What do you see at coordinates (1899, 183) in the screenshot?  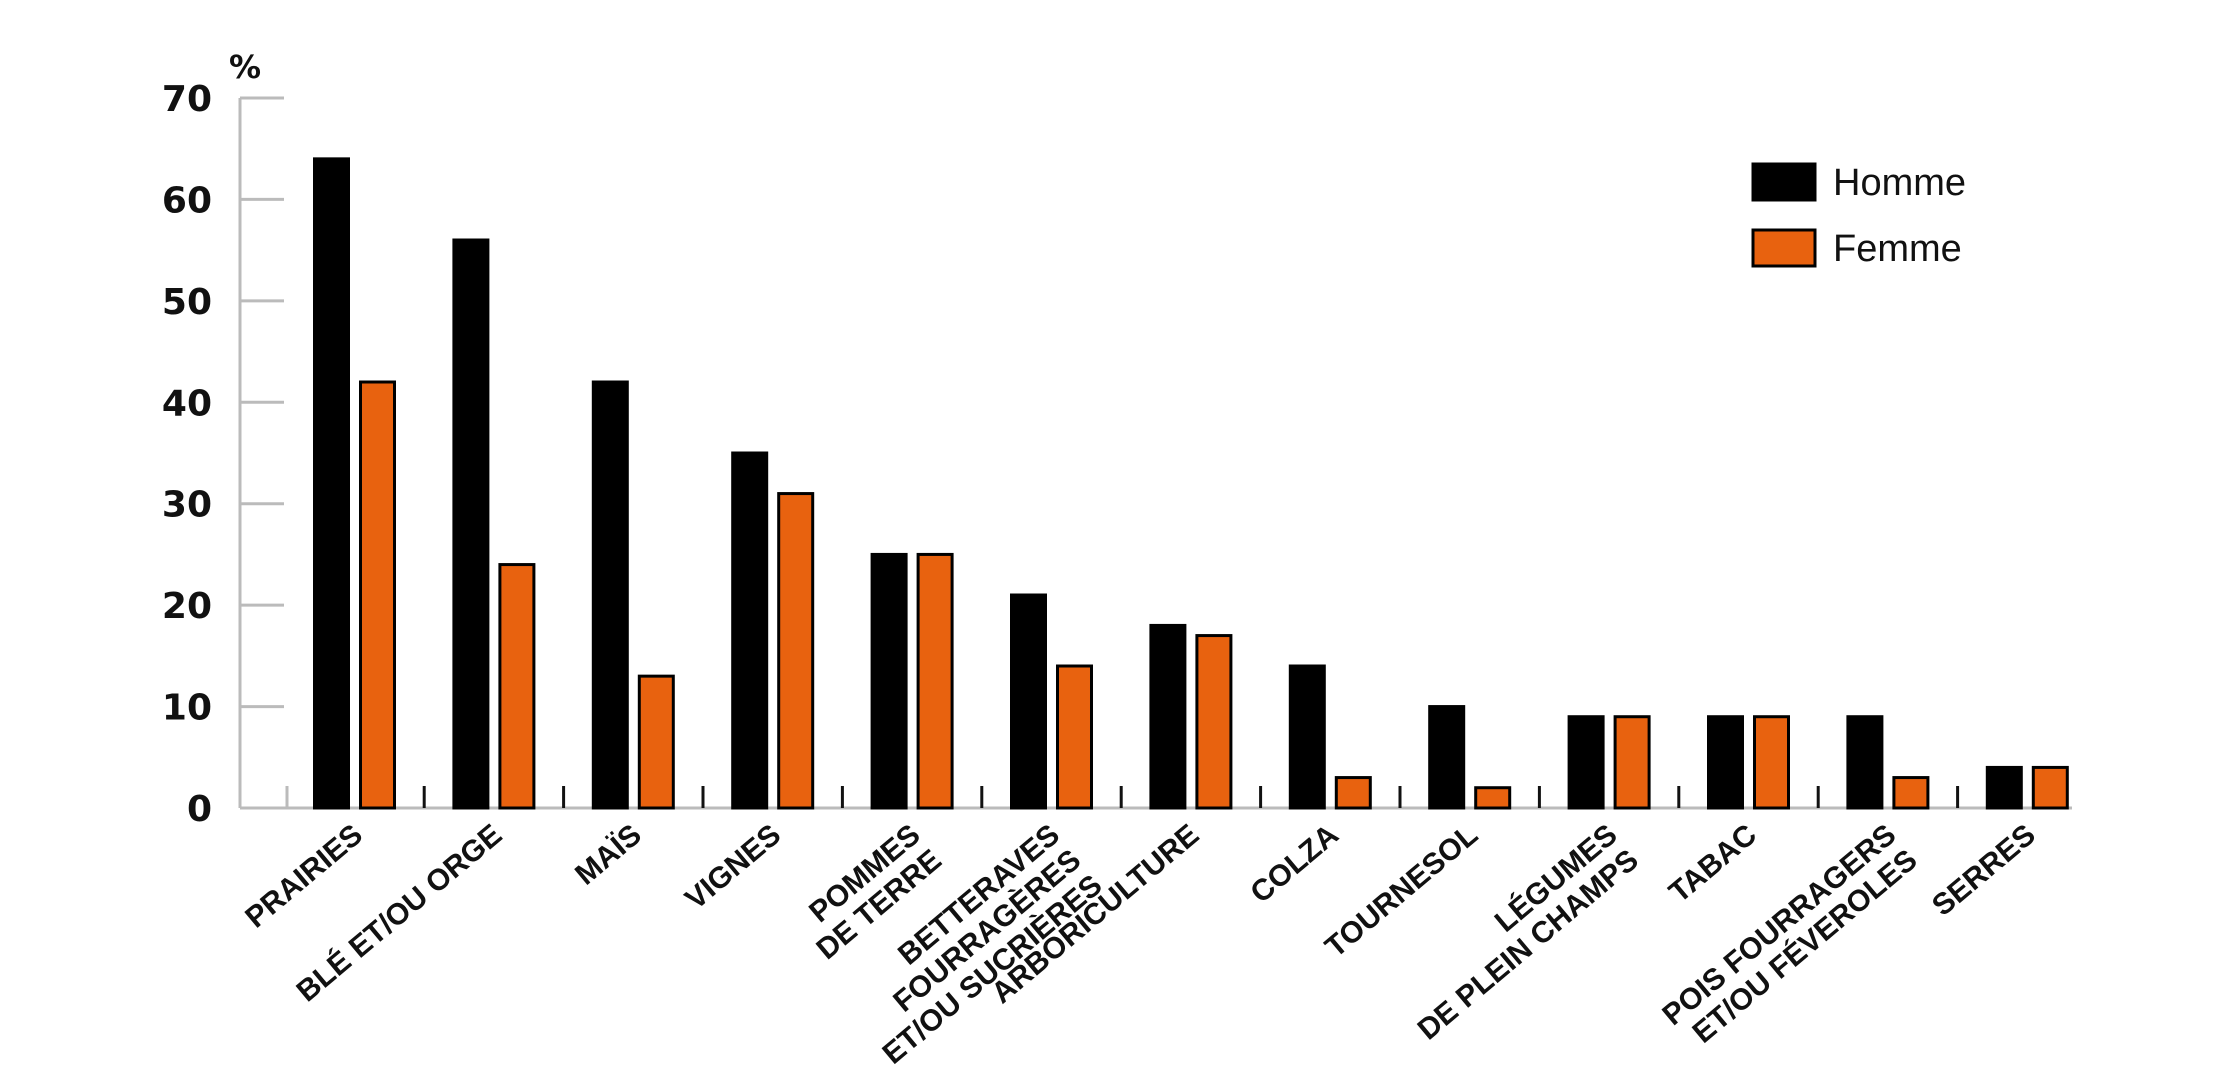 I see `legend-label-homme: Homme` at bounding box center [1899, 183].